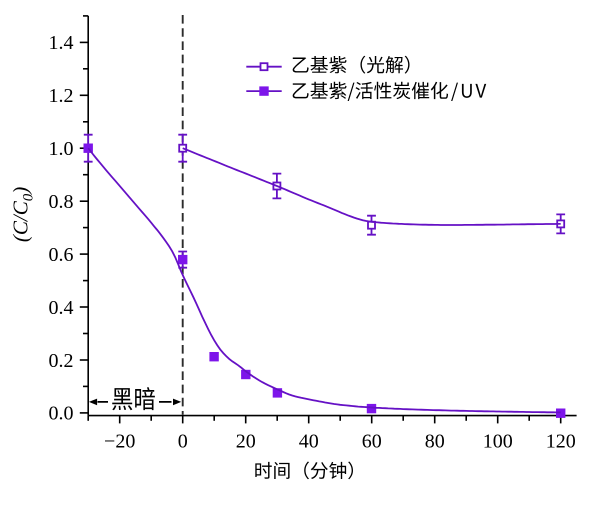 Image resolution: width=600 pixels, height=509 pixels. Describe the element at coordinates (309, 441) in the screenshot. I see `svg-text: 40` at that location.